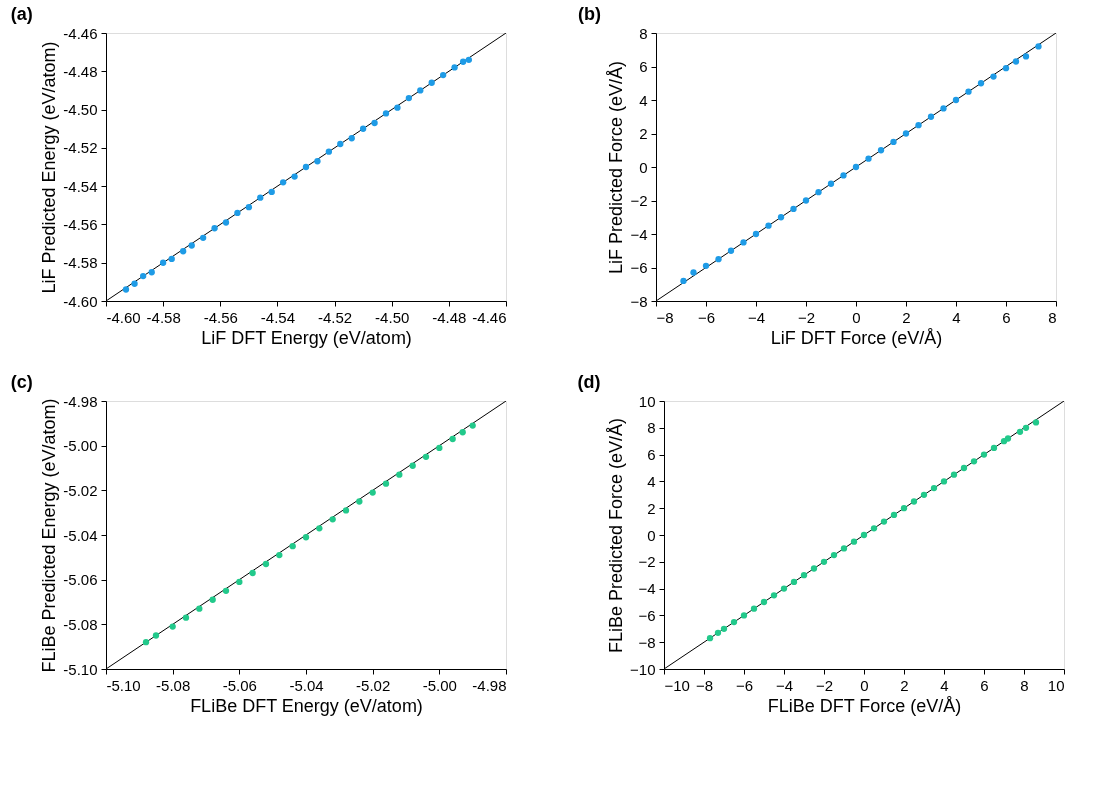 The height and width of the screenshot is (811, 1107). What do you see at coordinates (704, 685) in the screenshot?
I see `x-tick-label: −8` at bounding box center [704, 685].